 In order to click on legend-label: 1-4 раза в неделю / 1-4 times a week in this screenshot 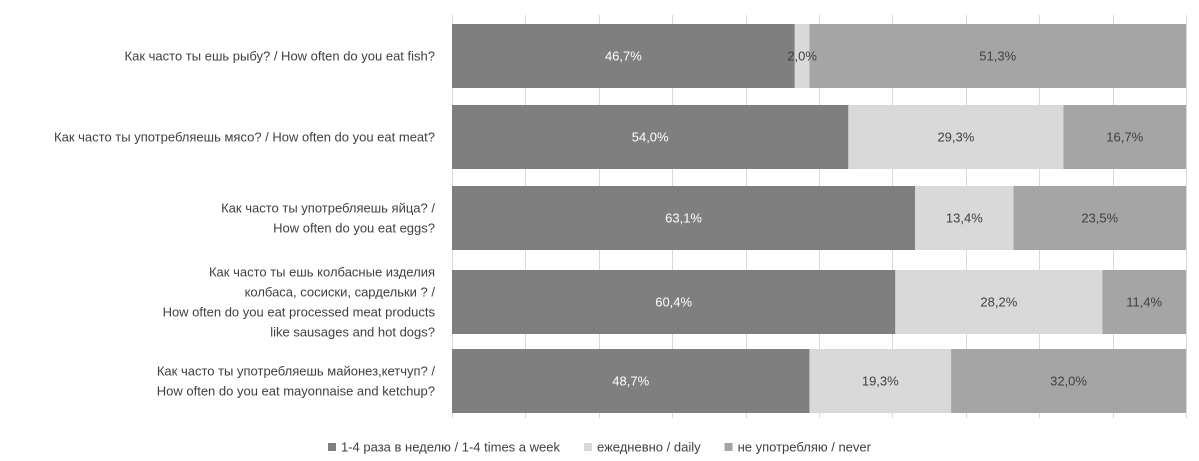, I will do `click(450, 447)`.